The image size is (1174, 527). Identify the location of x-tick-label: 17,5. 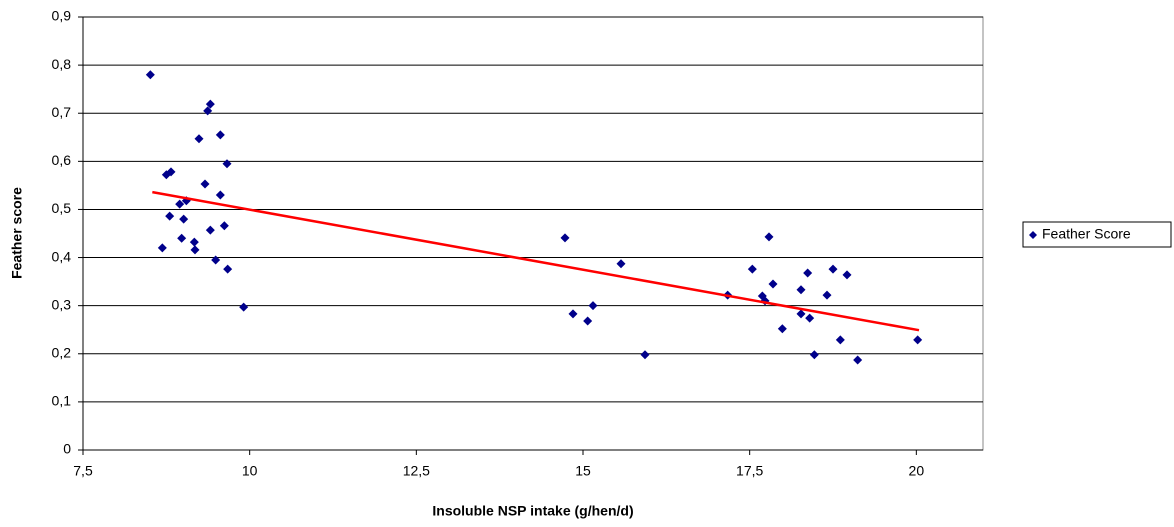
(749, 471).